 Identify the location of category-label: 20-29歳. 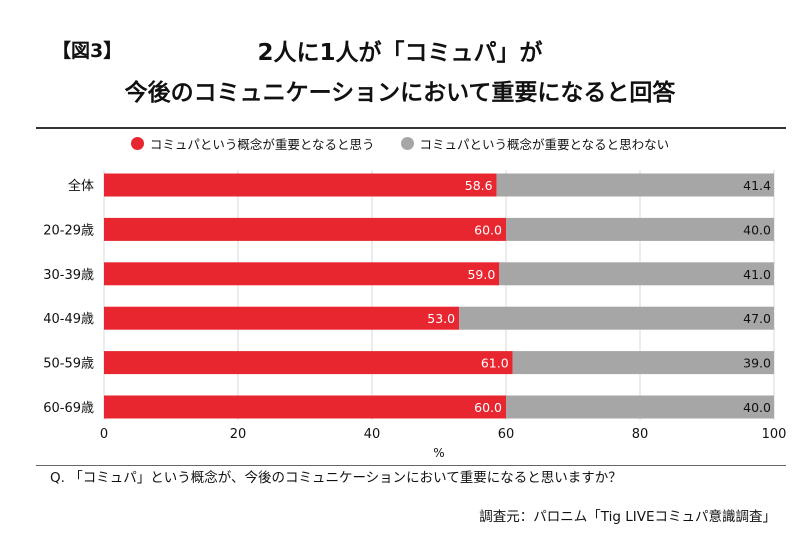
(68, 230).